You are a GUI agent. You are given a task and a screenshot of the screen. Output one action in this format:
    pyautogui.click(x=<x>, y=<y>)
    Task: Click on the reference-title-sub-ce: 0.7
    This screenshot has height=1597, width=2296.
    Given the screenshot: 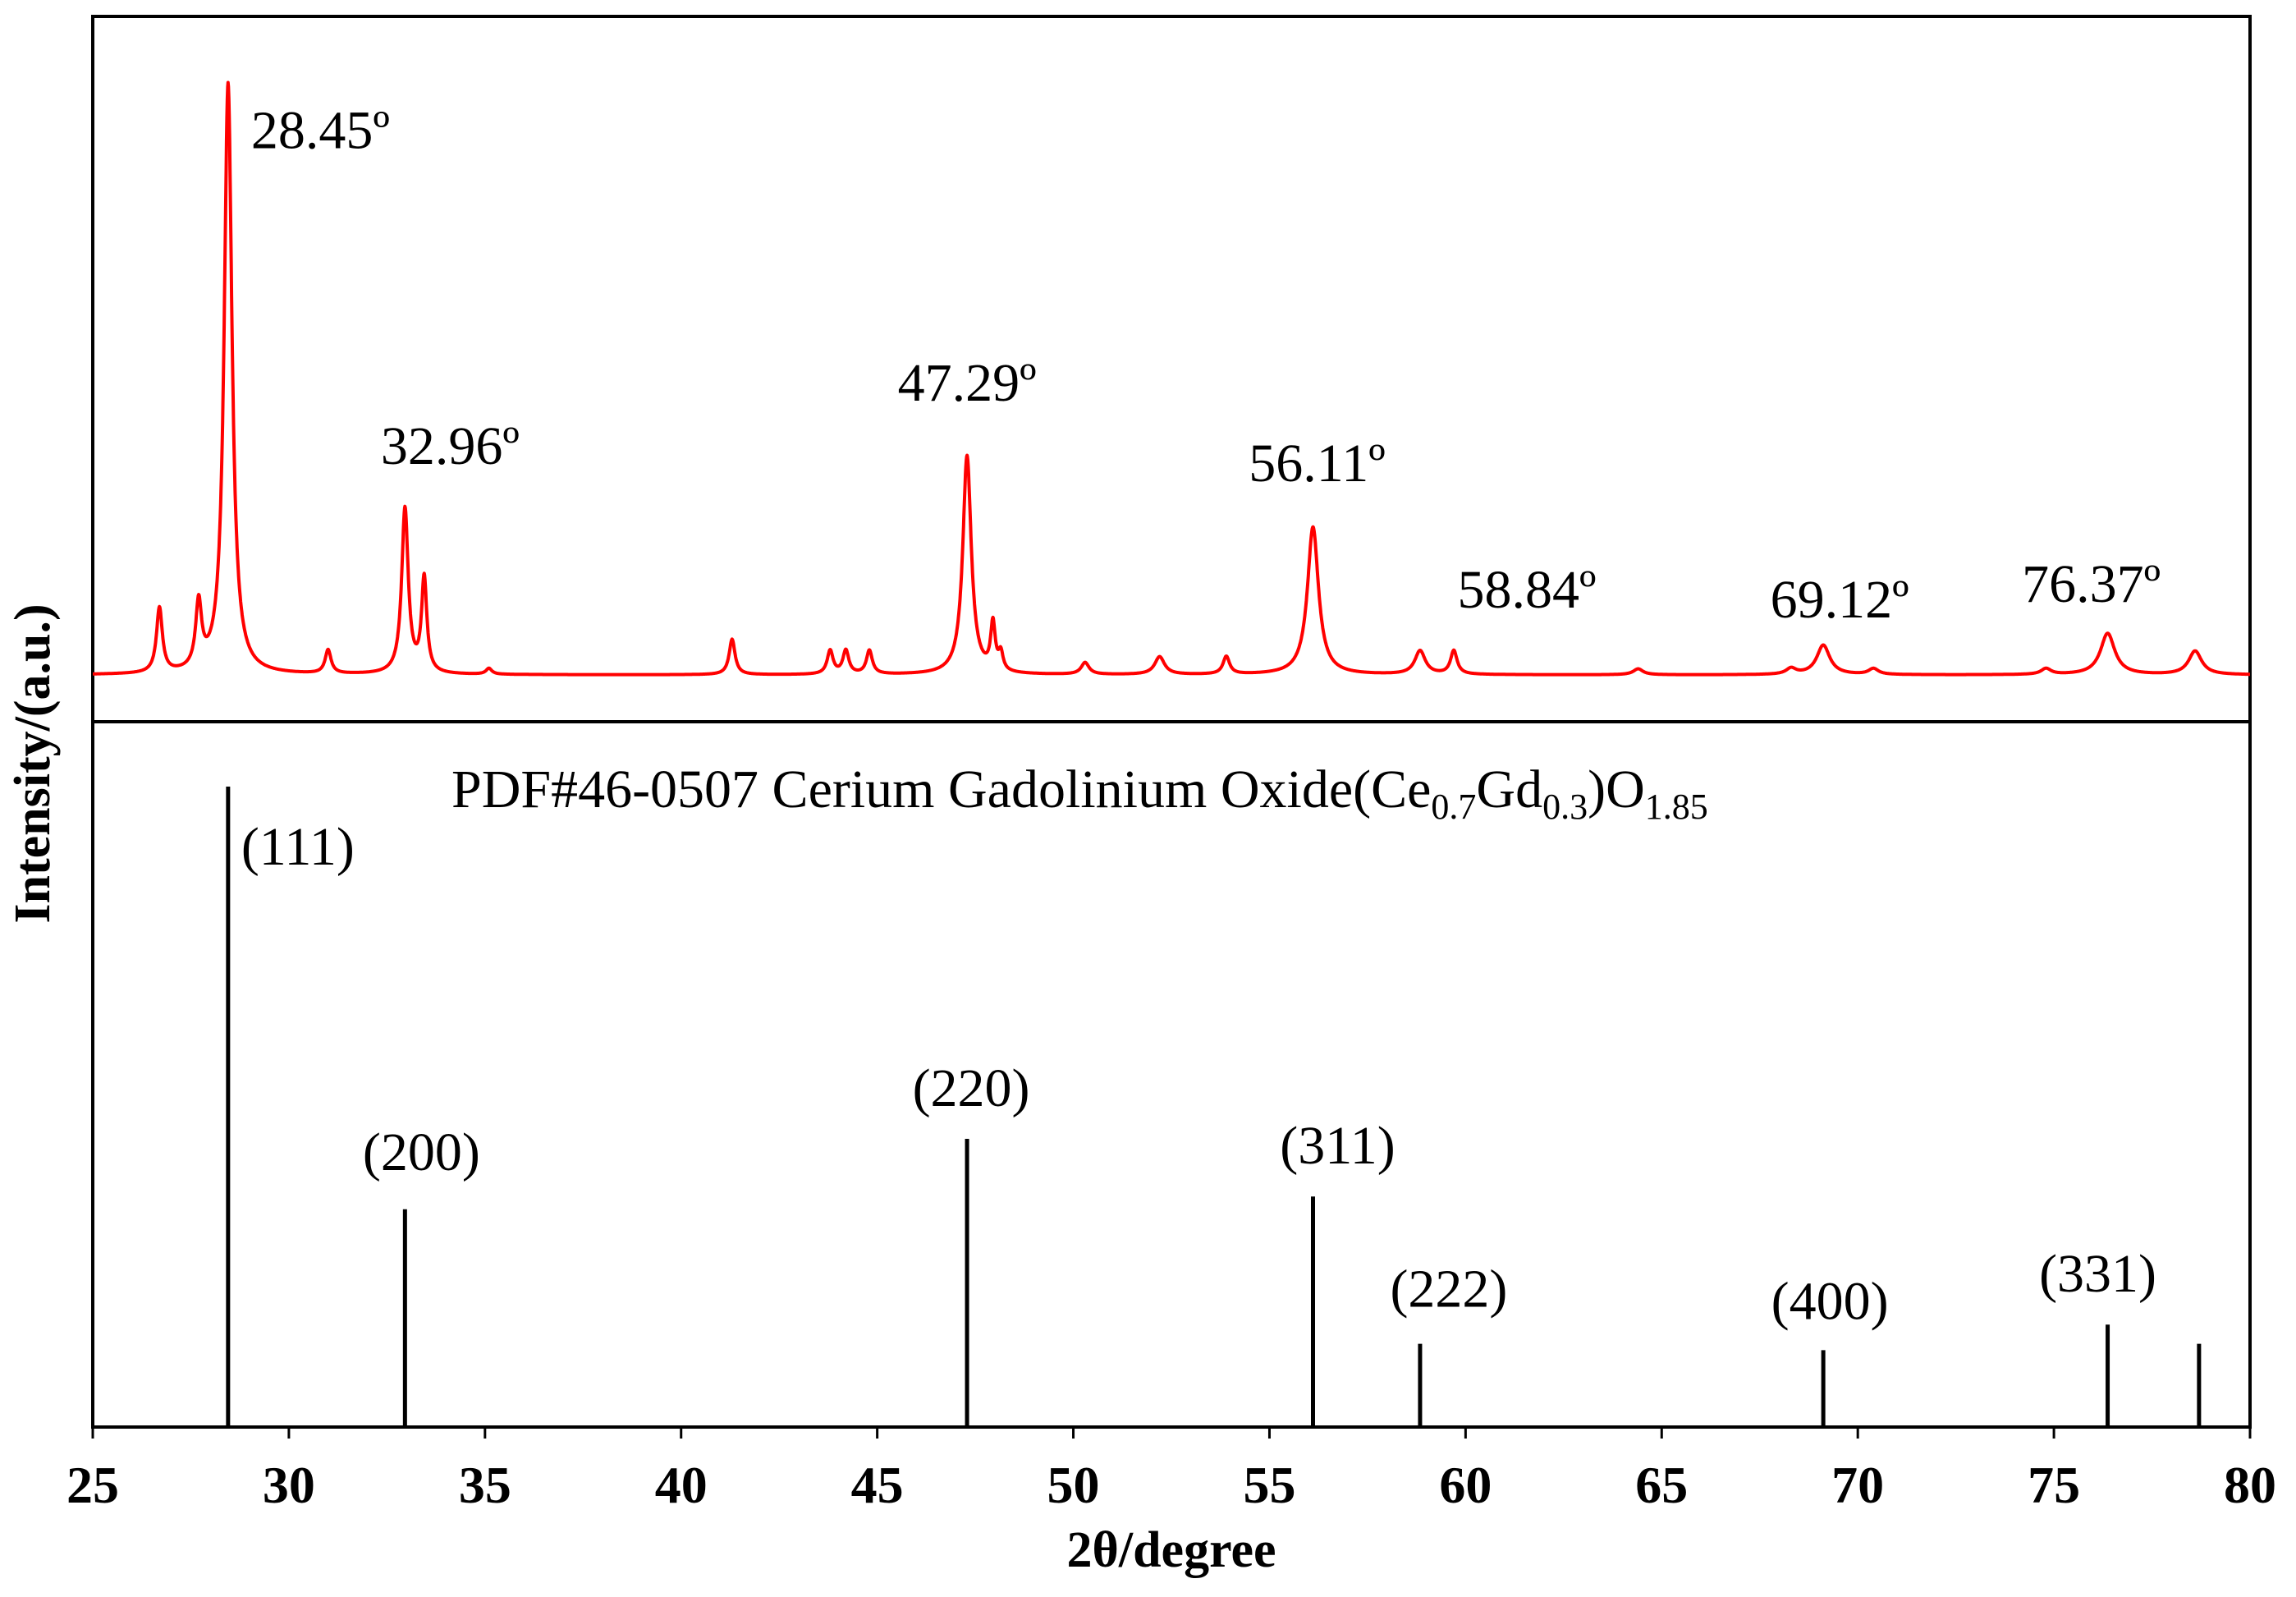 What is the action you would take?
    pyautogui.click(x=1453, y=807)
    